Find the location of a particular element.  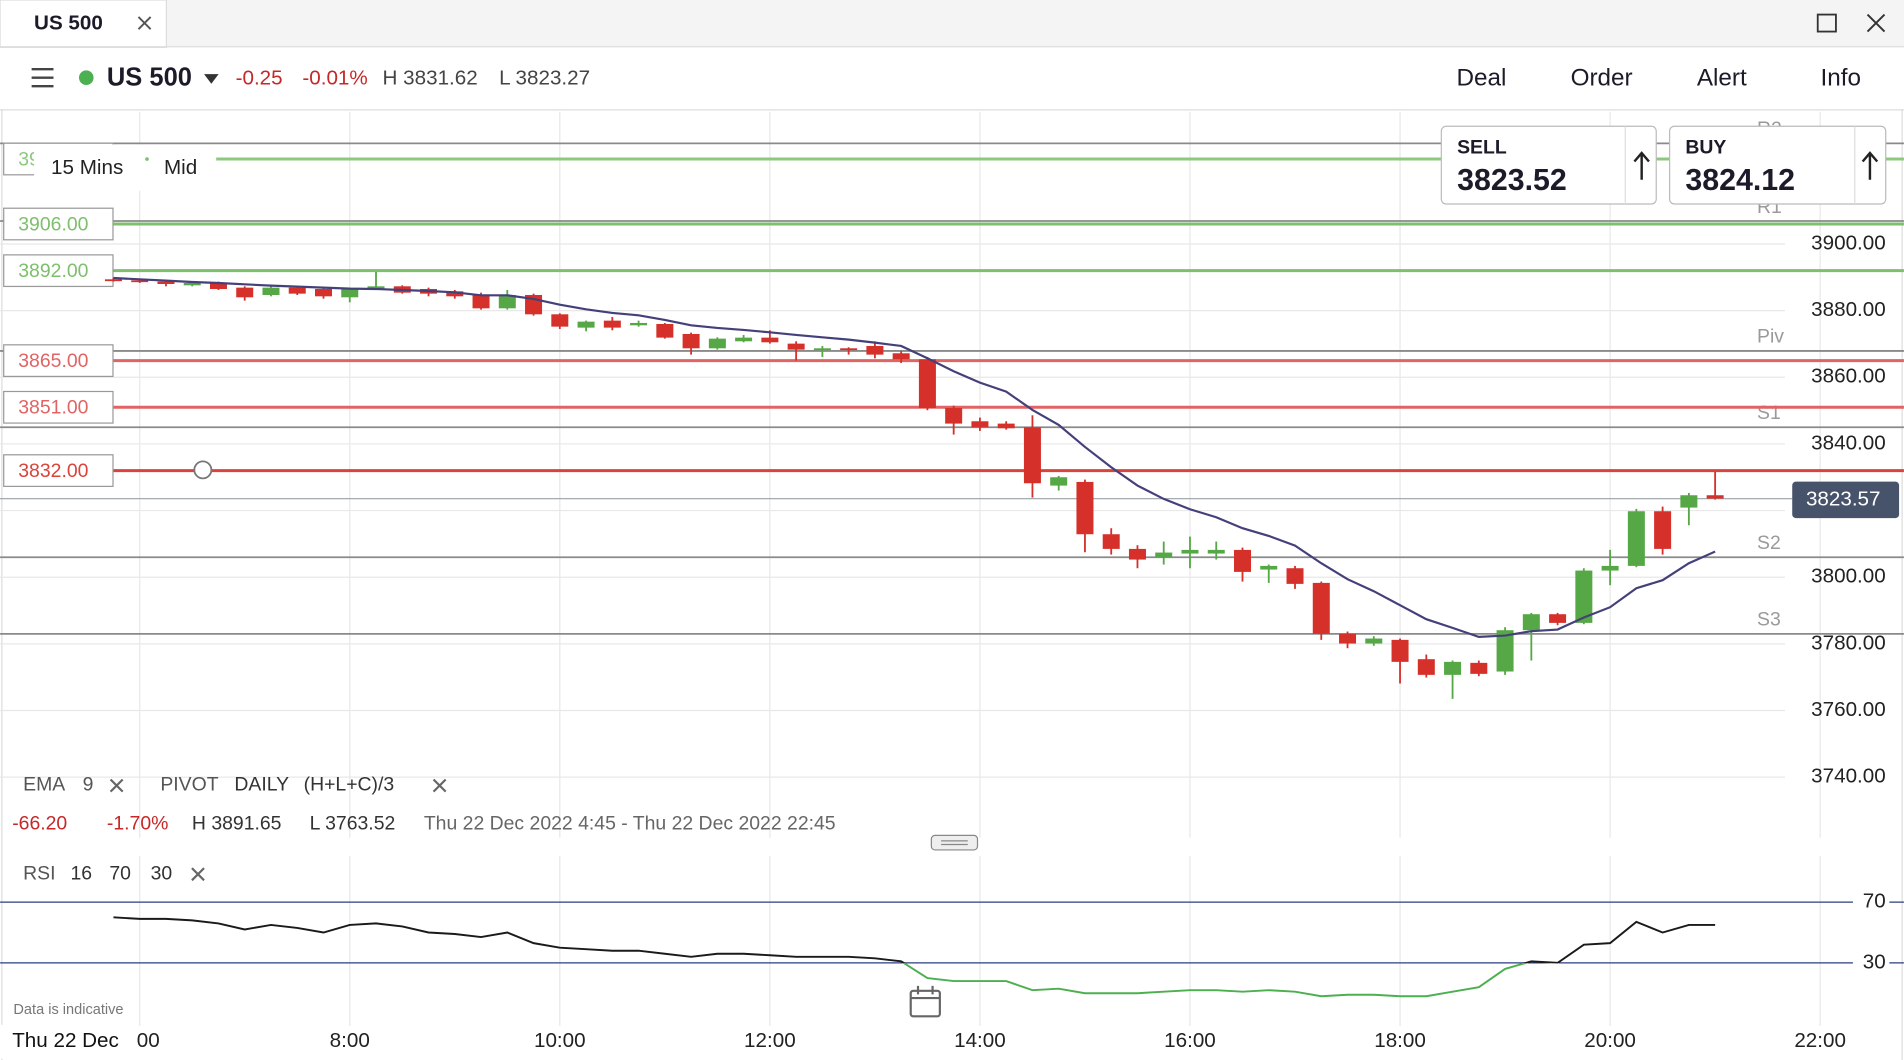

rsi-line is located at coordinates (914, 957).